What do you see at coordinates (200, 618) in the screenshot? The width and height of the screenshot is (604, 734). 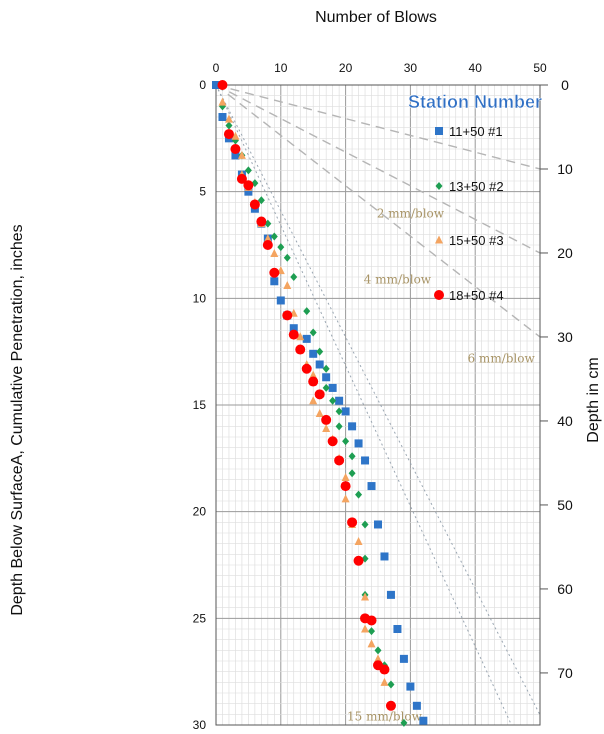 I see `y-tick-label: 25` at bounding box center [200, 618].